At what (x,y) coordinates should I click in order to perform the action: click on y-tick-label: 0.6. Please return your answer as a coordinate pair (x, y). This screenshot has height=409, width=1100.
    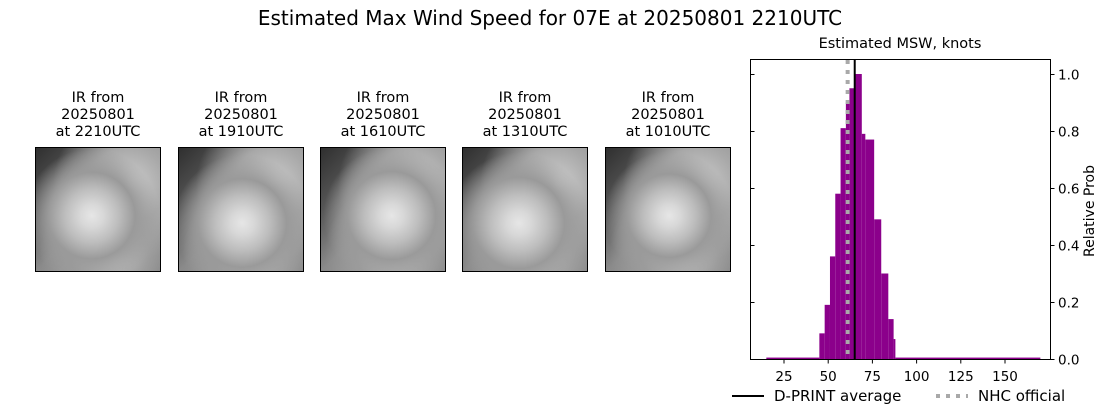
    Looking at the image, I should click on (1068, 190).